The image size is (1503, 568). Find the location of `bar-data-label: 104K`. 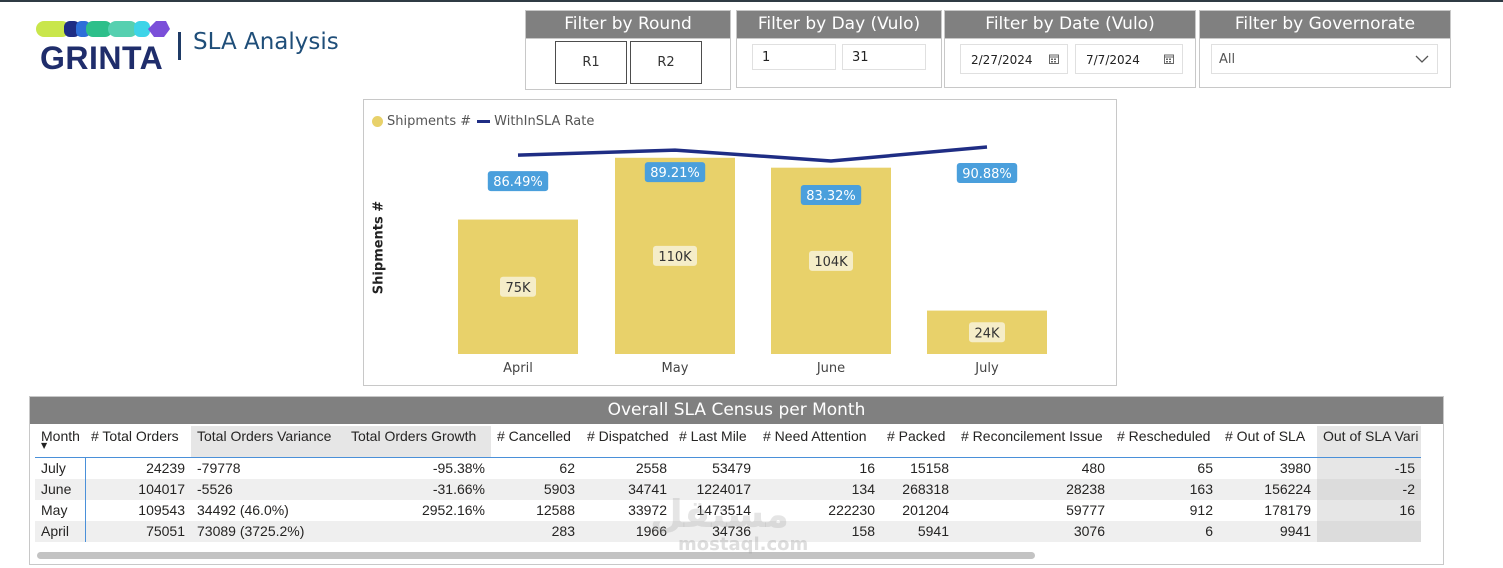

bar-data-label: 104K is located at coordinates (831, 262).